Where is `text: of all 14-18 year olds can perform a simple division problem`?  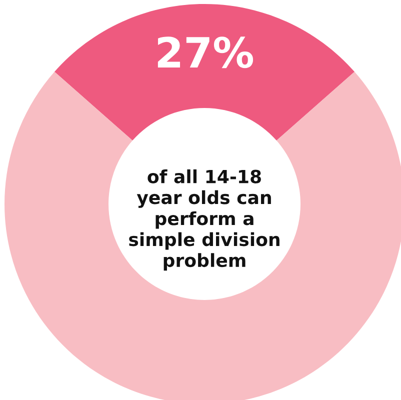 text: of all 14-18 year olds can perform a simple division problem is located at coordinates (204, 220).